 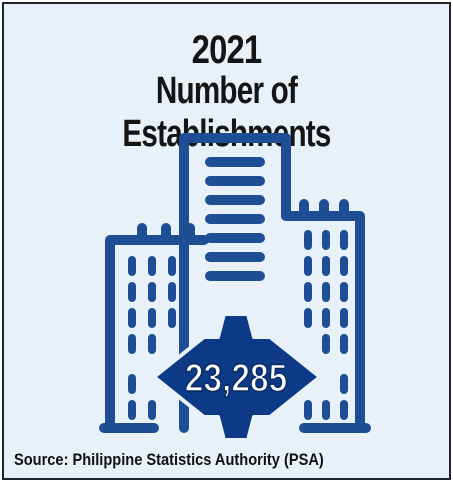 I want to click on establishment-count: 23,285, so click(x=236, y=378).